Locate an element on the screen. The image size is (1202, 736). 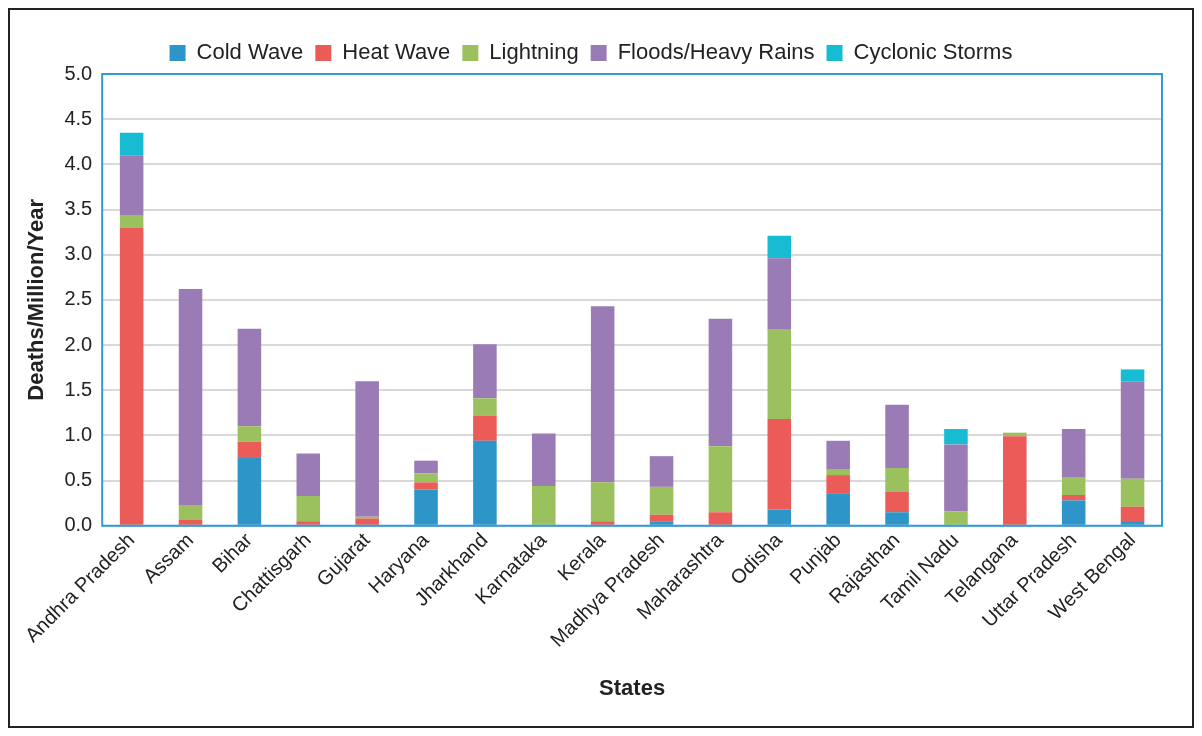
y-tick-label: 4.0 is located at coordinates (78, 162).